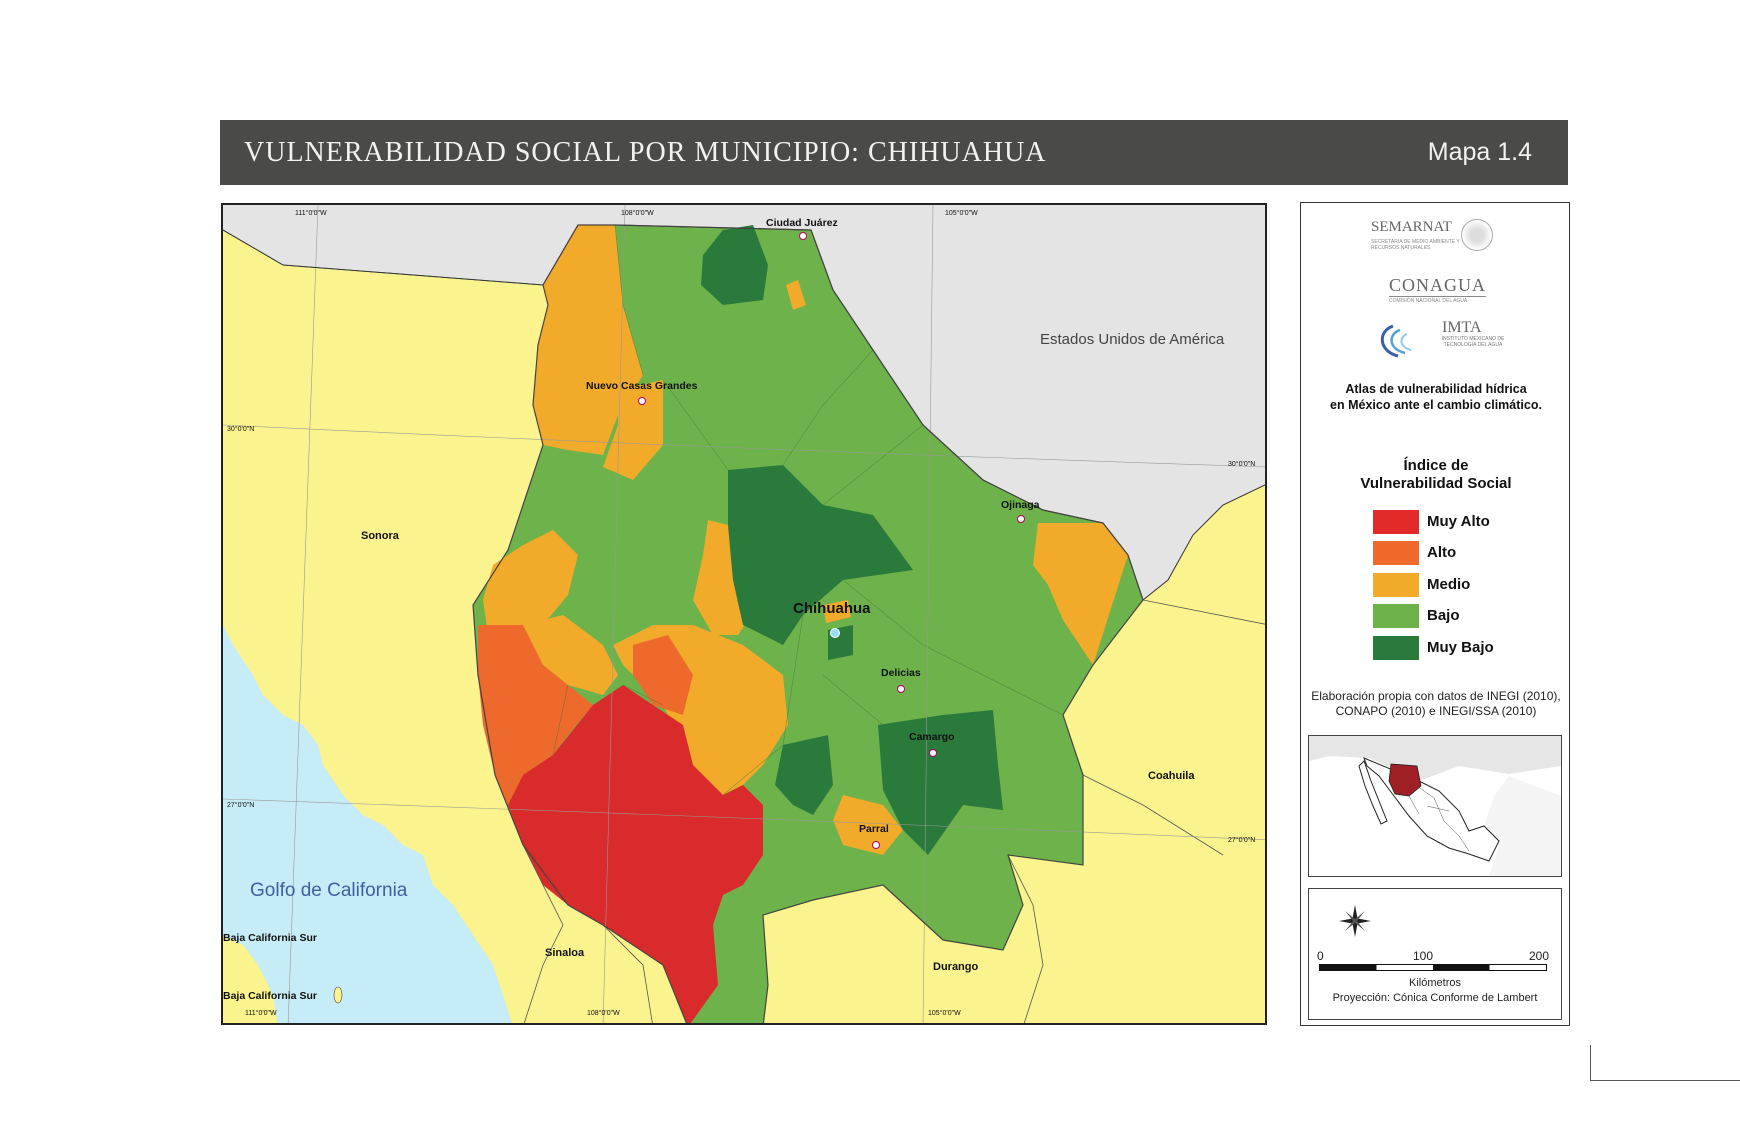 Image resolution: width=1740 pixels, height=1125 pixels. Describe the element at coordinates (250, 979) in the screenshot. I see `baja-california` at that location.